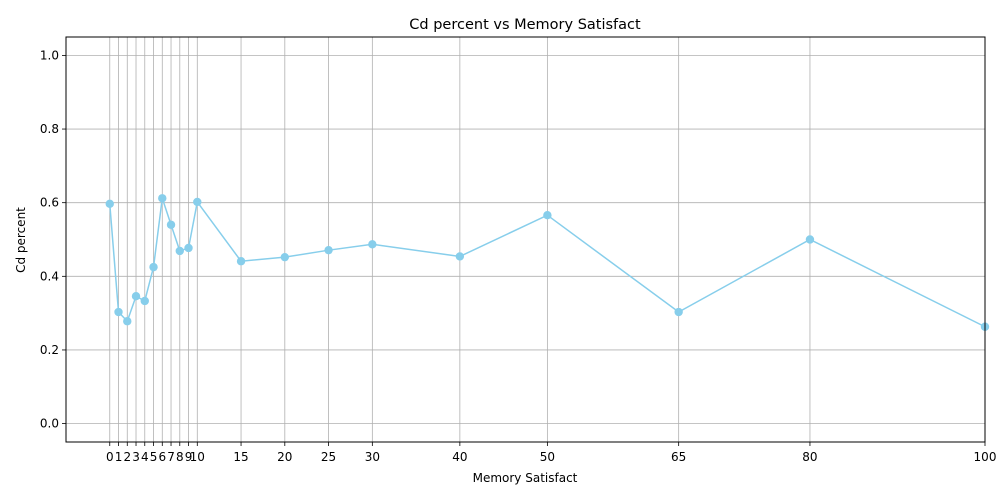  I want to click on x-tick-label: 6, so click(162, 457).